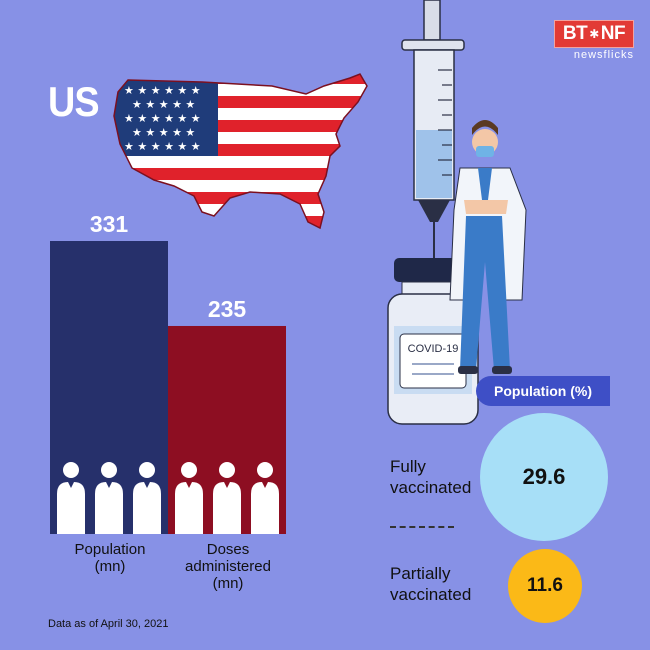 The height and width of the screenshot is (650, 650). What do you see at coordinates (431, 594) in the screenshot?
I see `partially-vaccinated-line2: vaccinated` at bounding box center [431, 594].